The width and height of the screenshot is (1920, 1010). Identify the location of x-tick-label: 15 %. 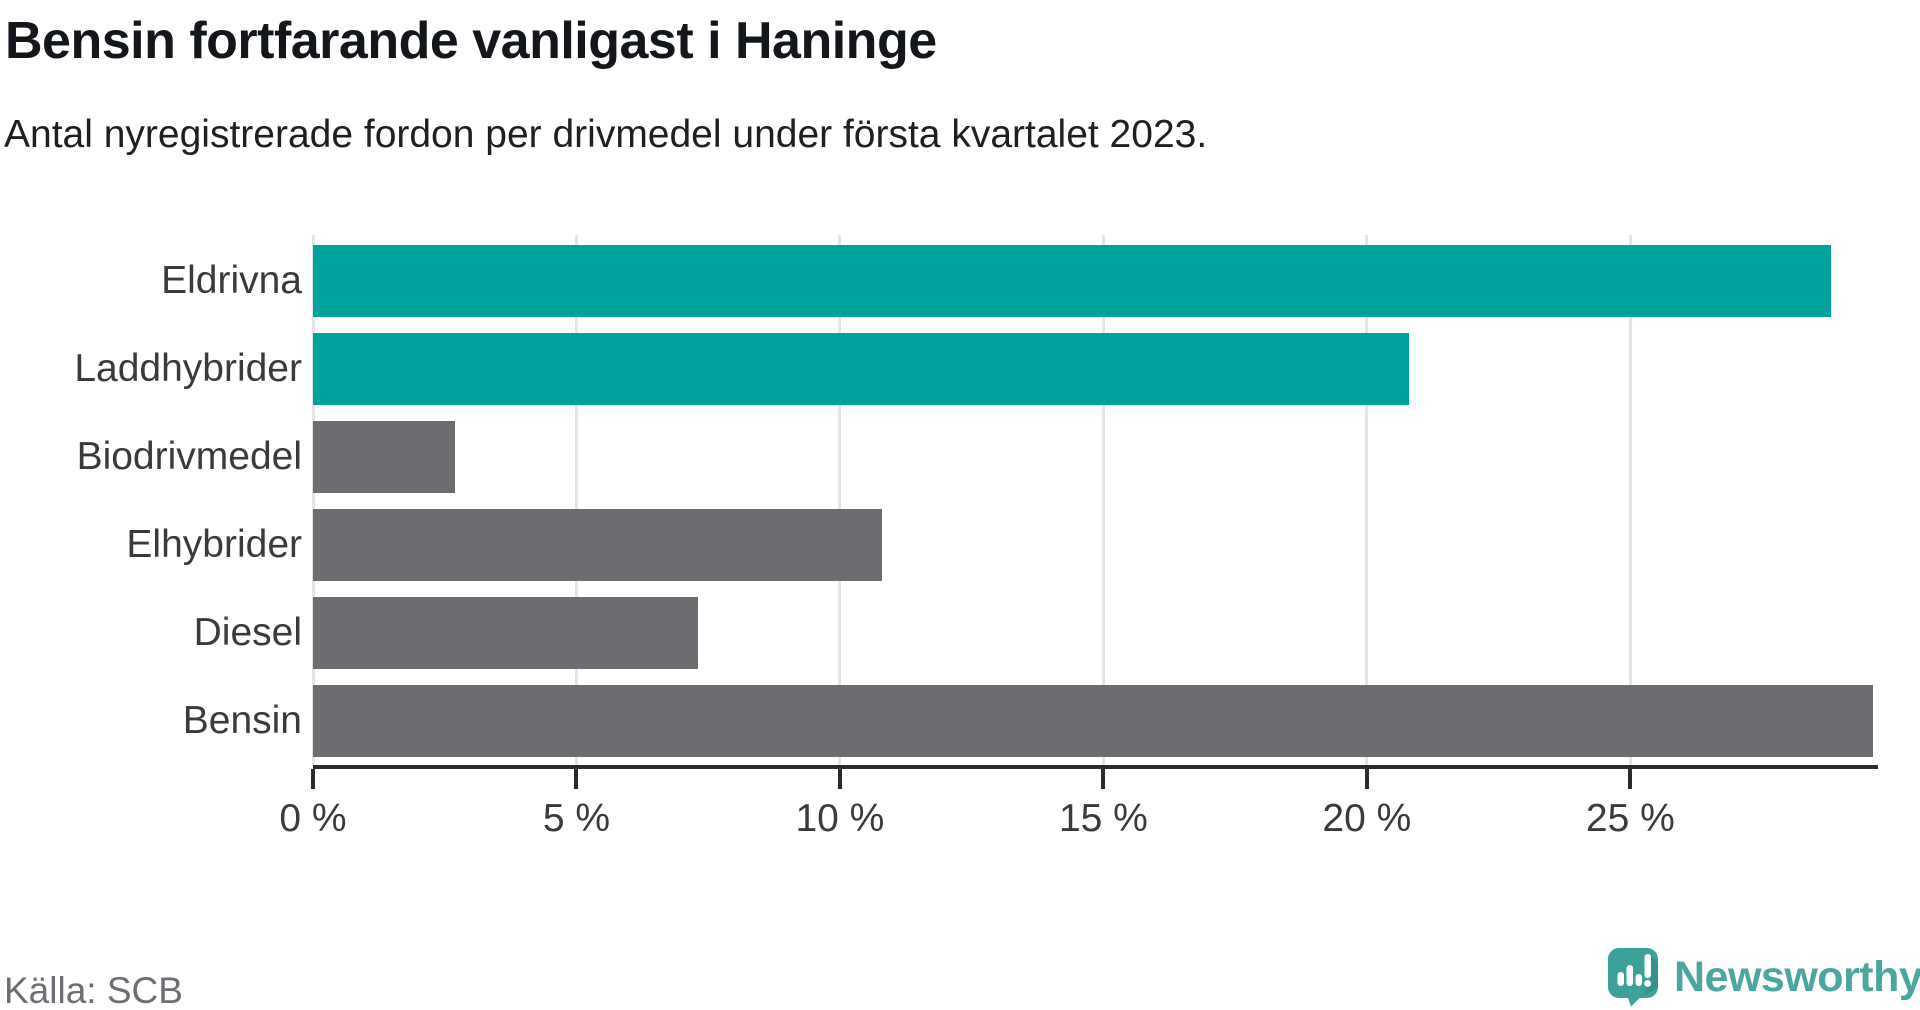
(1103, 818).